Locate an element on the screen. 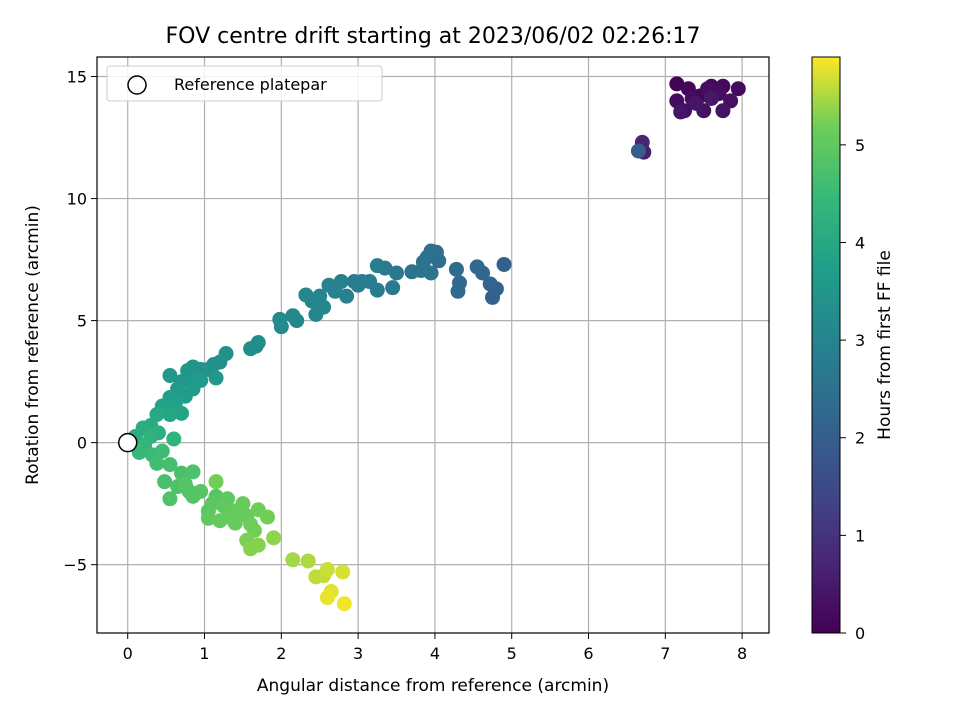 The height and width of the screenshot is (720, 960). x-tick-label: 1 is located at coordinates (204, 653).